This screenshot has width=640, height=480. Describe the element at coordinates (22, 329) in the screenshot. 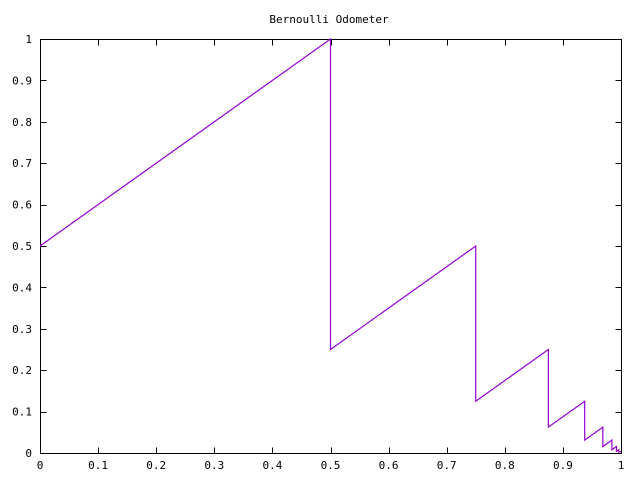

I see `y-tick-label: 0.3` at that location.